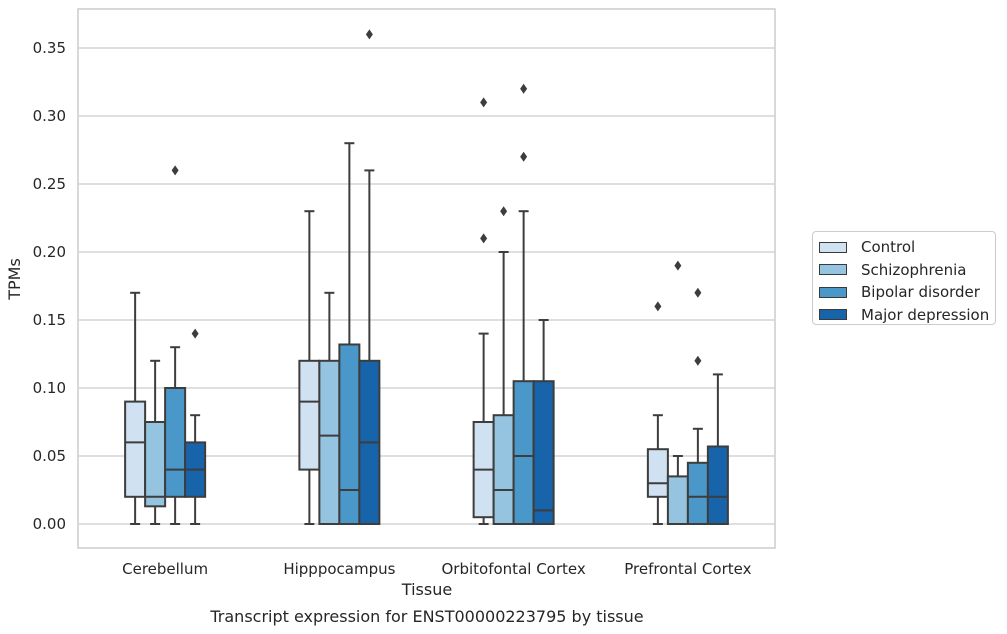 This screenshot has height=634, width=1007. Describe the element at coordinates (888, 247) in the screenshot. I see `legend-label: Control` at that location.